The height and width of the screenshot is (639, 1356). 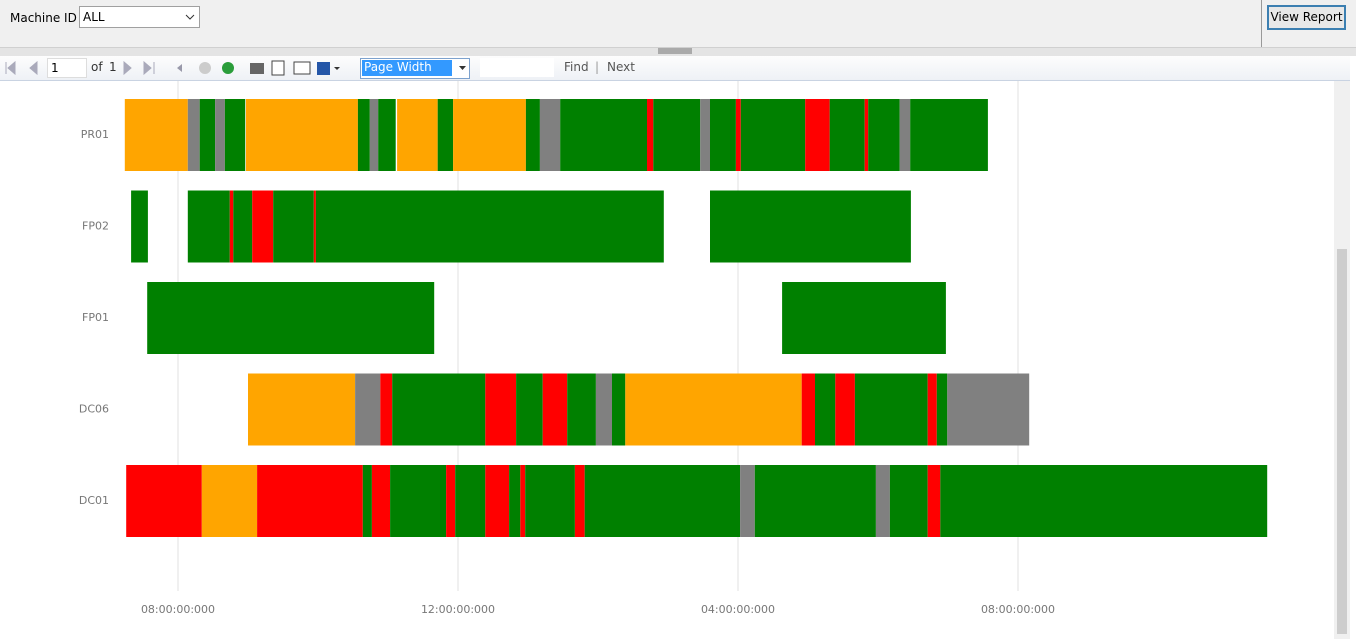 I want to click on scrollbar, so click(x=1342, y=360).